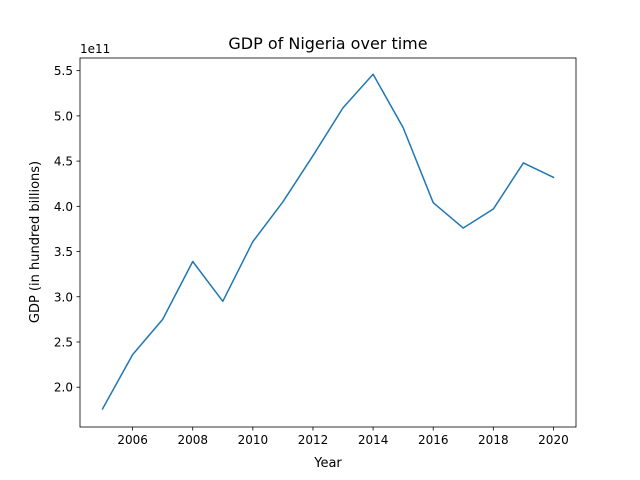 The width and height of the screenshot is (640, 480). Describe the element at coordinates (327, 463) in the screenshot. I see `x-axis-label: Year` at that location.